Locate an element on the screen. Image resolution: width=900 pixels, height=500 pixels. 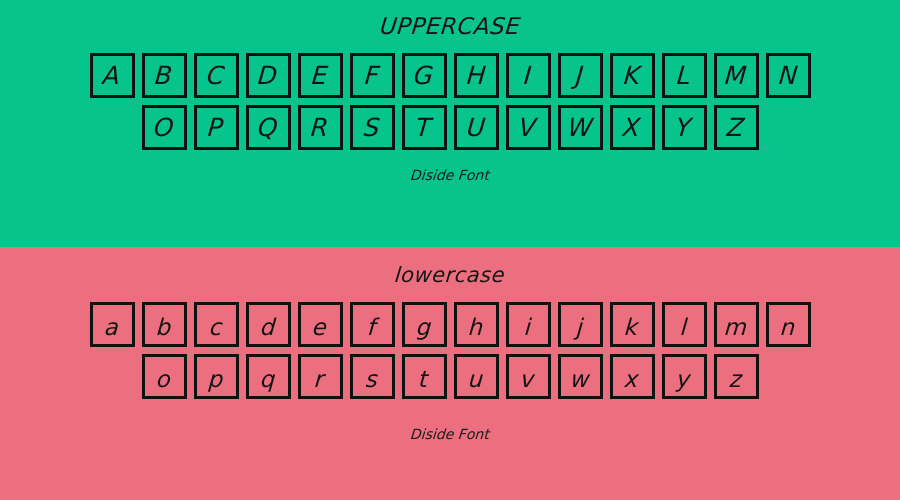
glyph-cell-uppercase-Z: Z is located at coordinates (736, 127).